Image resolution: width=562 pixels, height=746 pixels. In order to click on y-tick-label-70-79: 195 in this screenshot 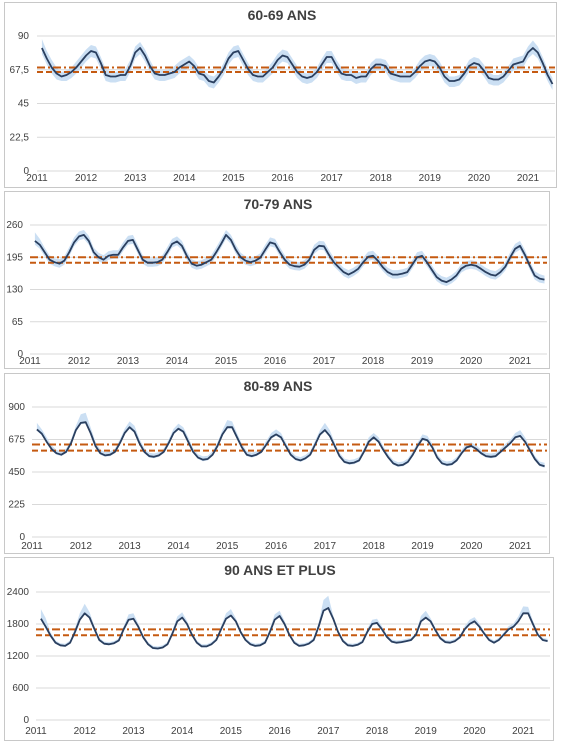, I will do `click(14, 257)`.